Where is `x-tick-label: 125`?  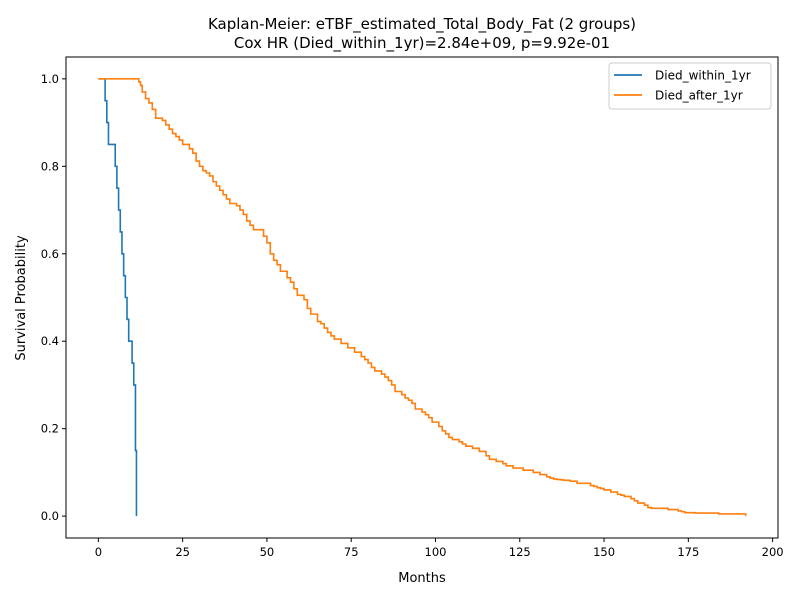
x-tick-label: 125 is located at coordinates (520, 552).